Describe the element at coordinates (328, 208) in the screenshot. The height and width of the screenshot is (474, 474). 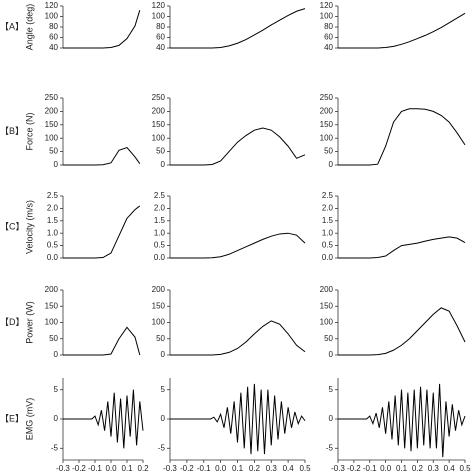
I see `y-tick-label: 2.0` at that location.